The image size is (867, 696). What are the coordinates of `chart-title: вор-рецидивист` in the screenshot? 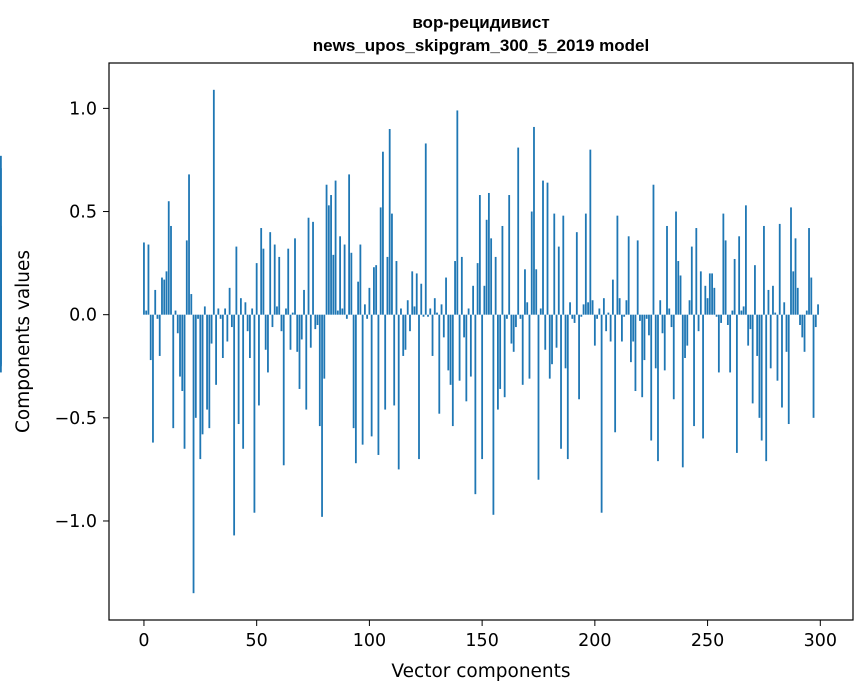 It's located at (480, 22).